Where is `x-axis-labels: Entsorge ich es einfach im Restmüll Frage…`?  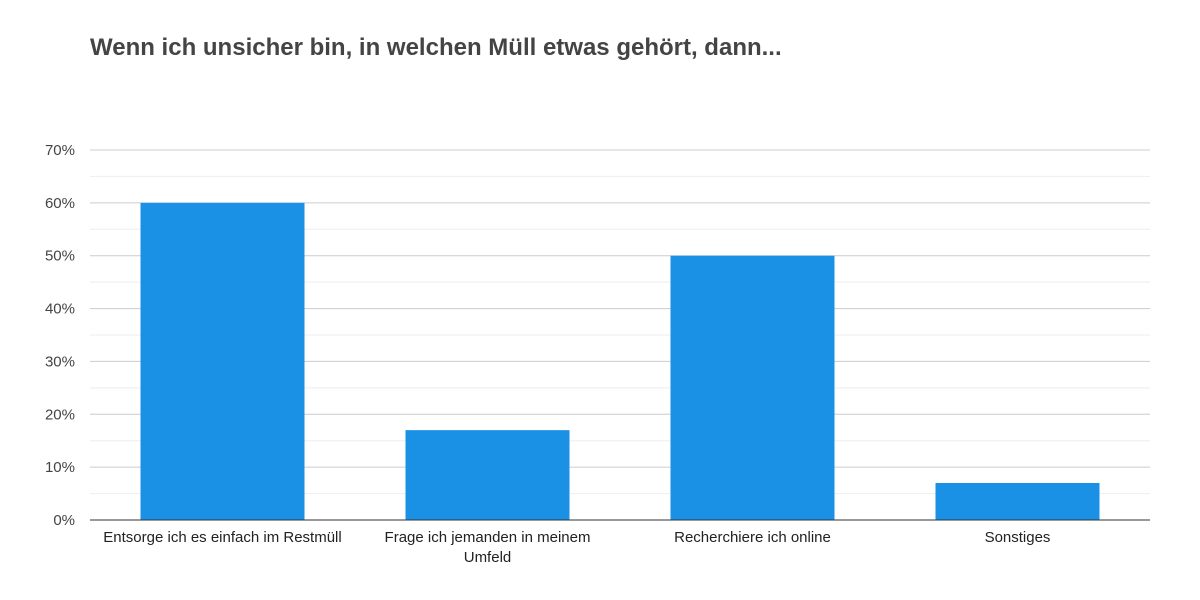
x-axis-labels: Entsorge ich es einfach im Restmüll Frage… is located at coordinates (576, 547).